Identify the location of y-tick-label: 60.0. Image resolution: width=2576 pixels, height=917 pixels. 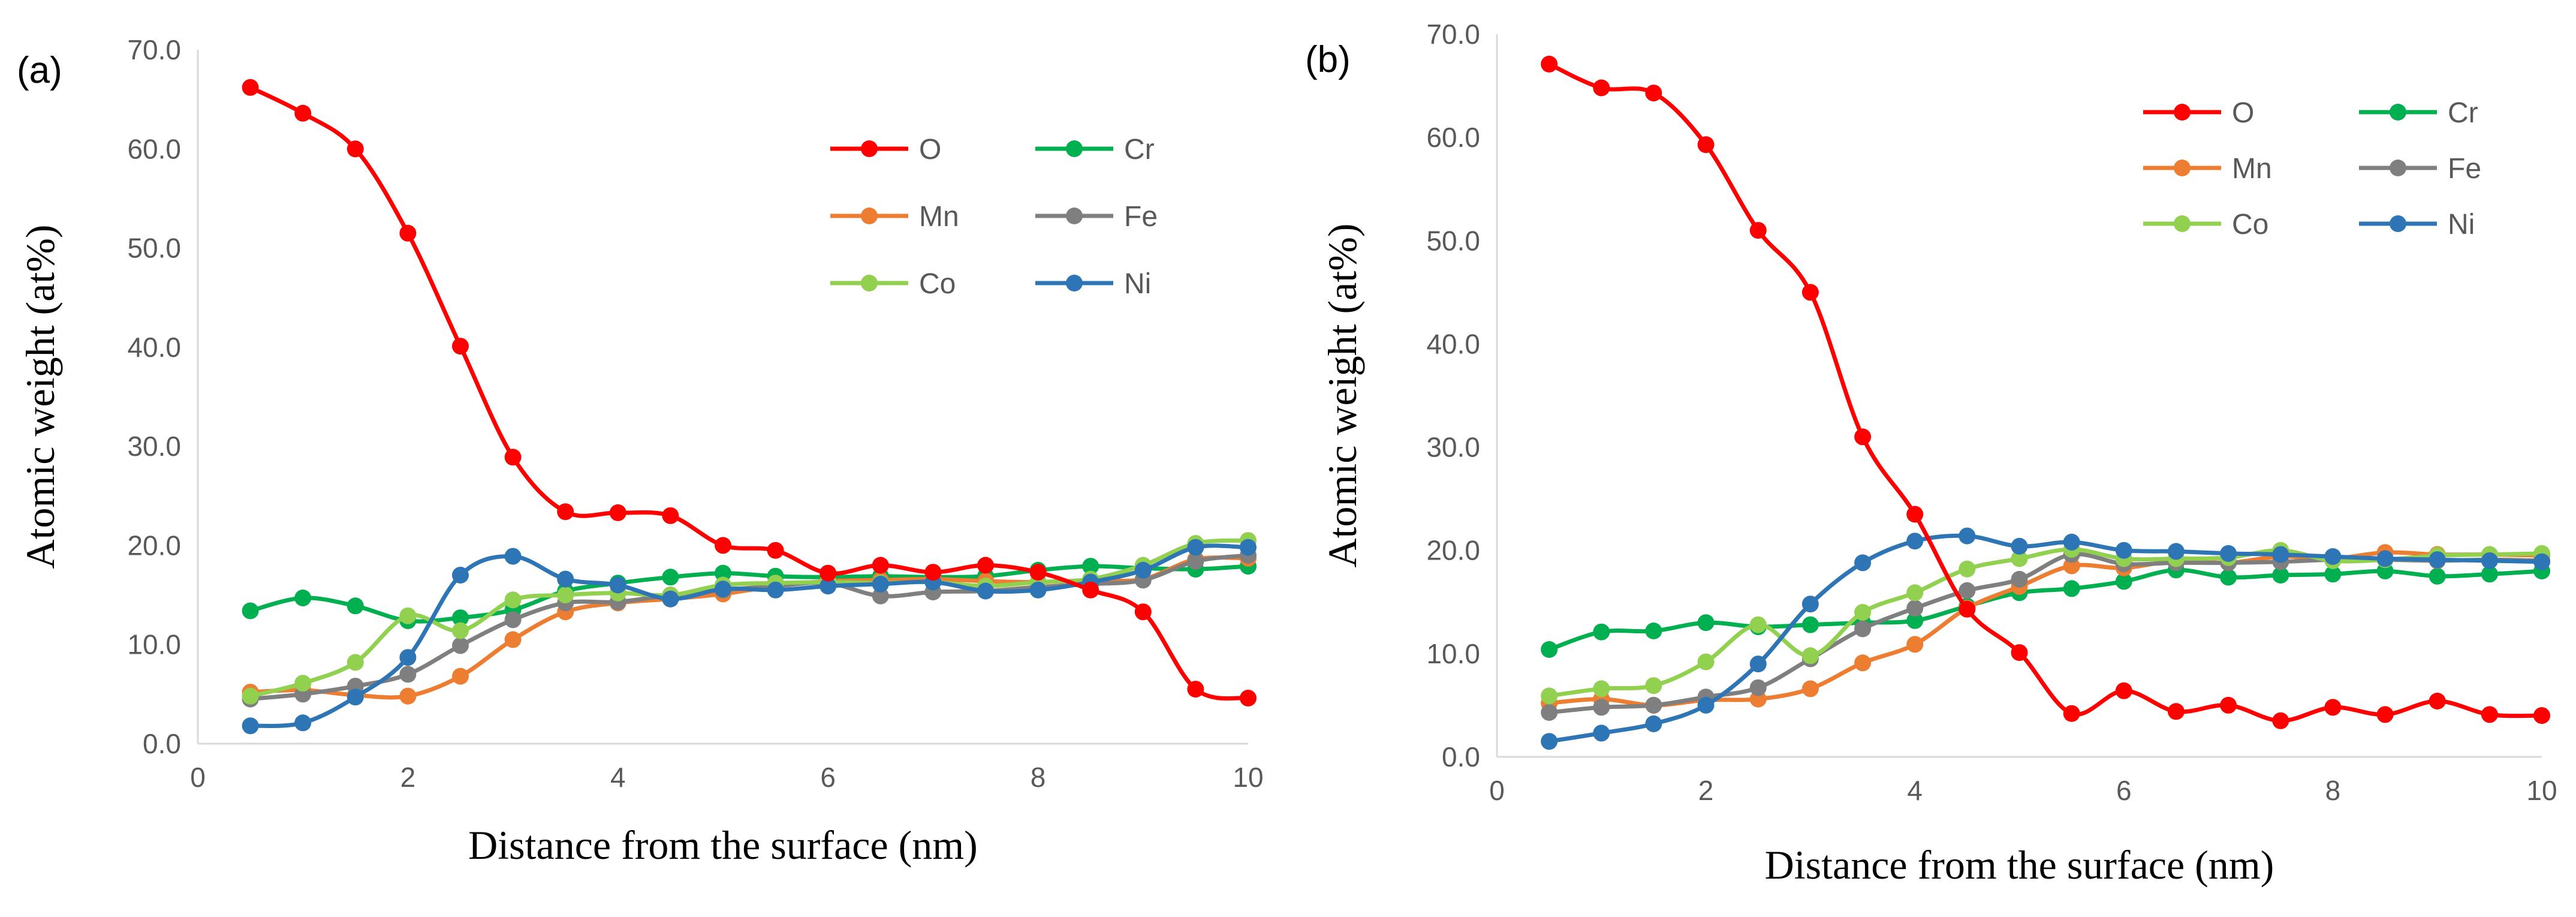
(1453, 137).